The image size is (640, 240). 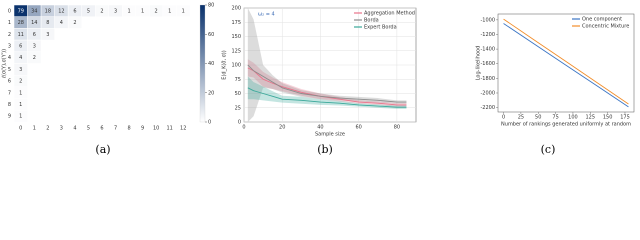 What do you see at coordinates (101, 129) in the screenshot?
I see `x-tick-label: 6` at bounding box center [101, 129].